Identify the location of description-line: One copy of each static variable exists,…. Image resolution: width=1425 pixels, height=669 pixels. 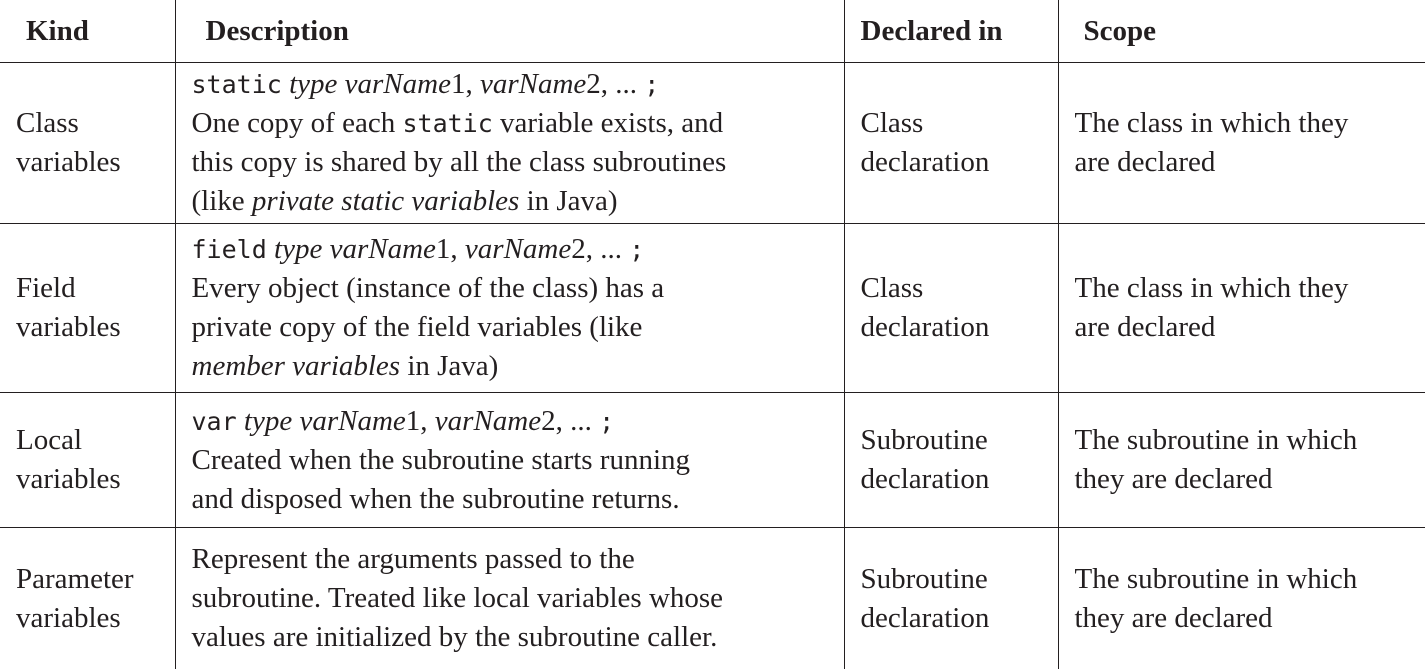
(512, 123).